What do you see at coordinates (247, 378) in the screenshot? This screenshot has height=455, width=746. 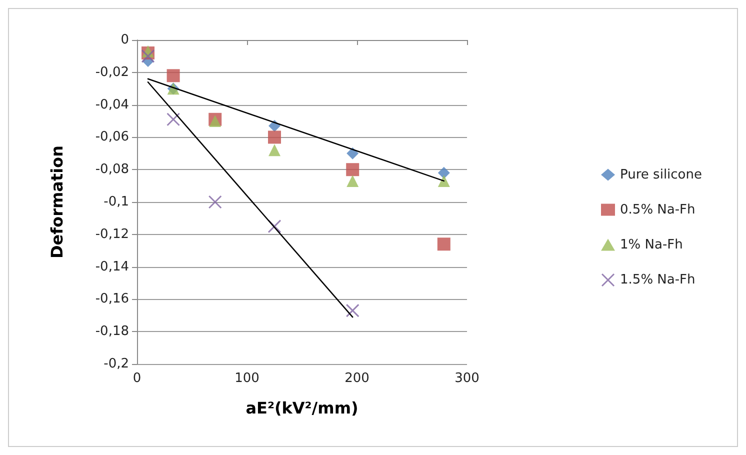 I see `x-tick-label: 100` at bounding box center [247, 378].